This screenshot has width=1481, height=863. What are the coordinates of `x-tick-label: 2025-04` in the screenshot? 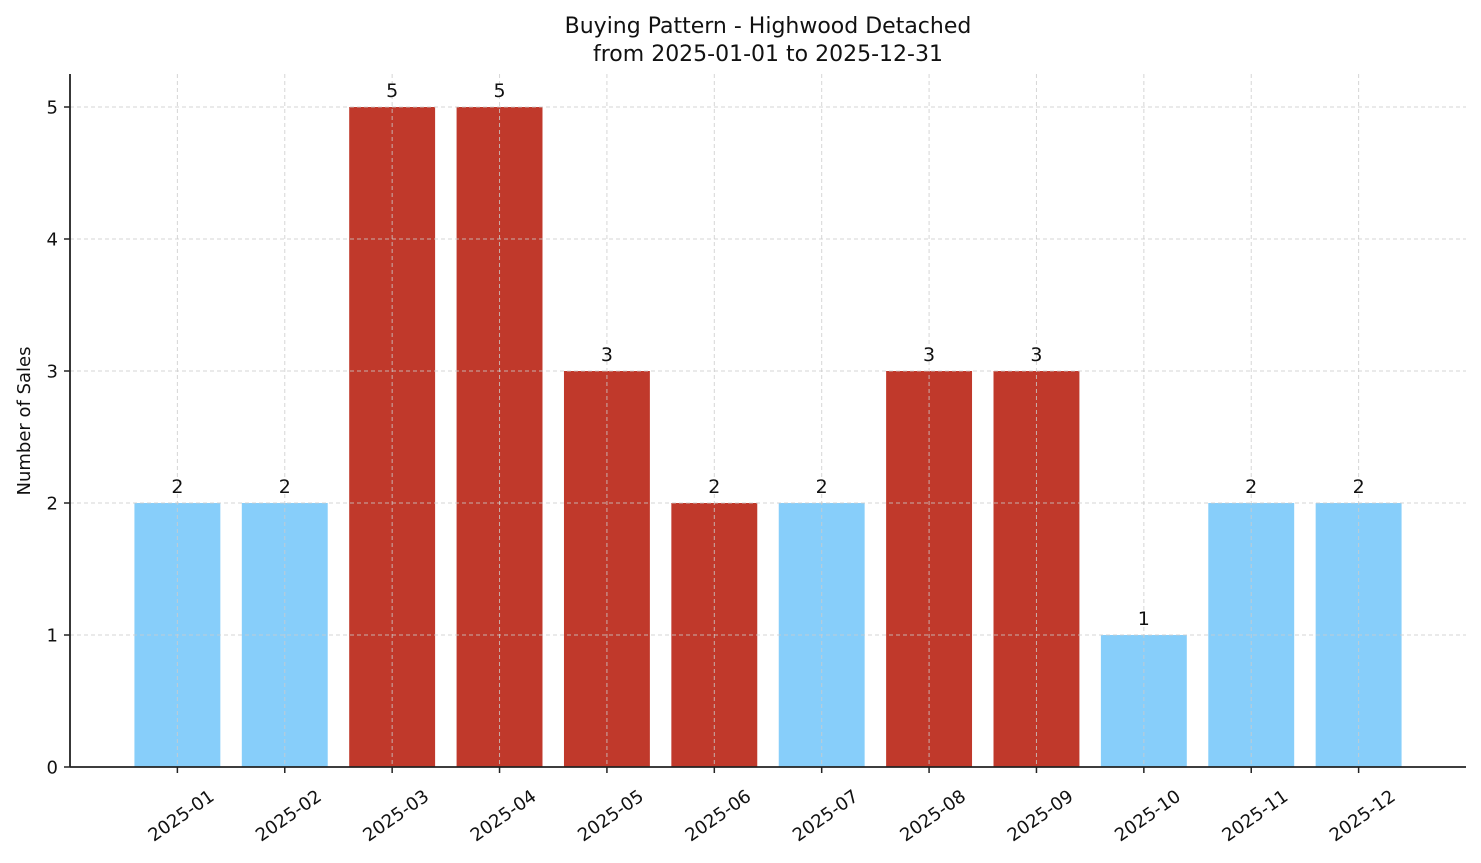 It's located at (504, 816).